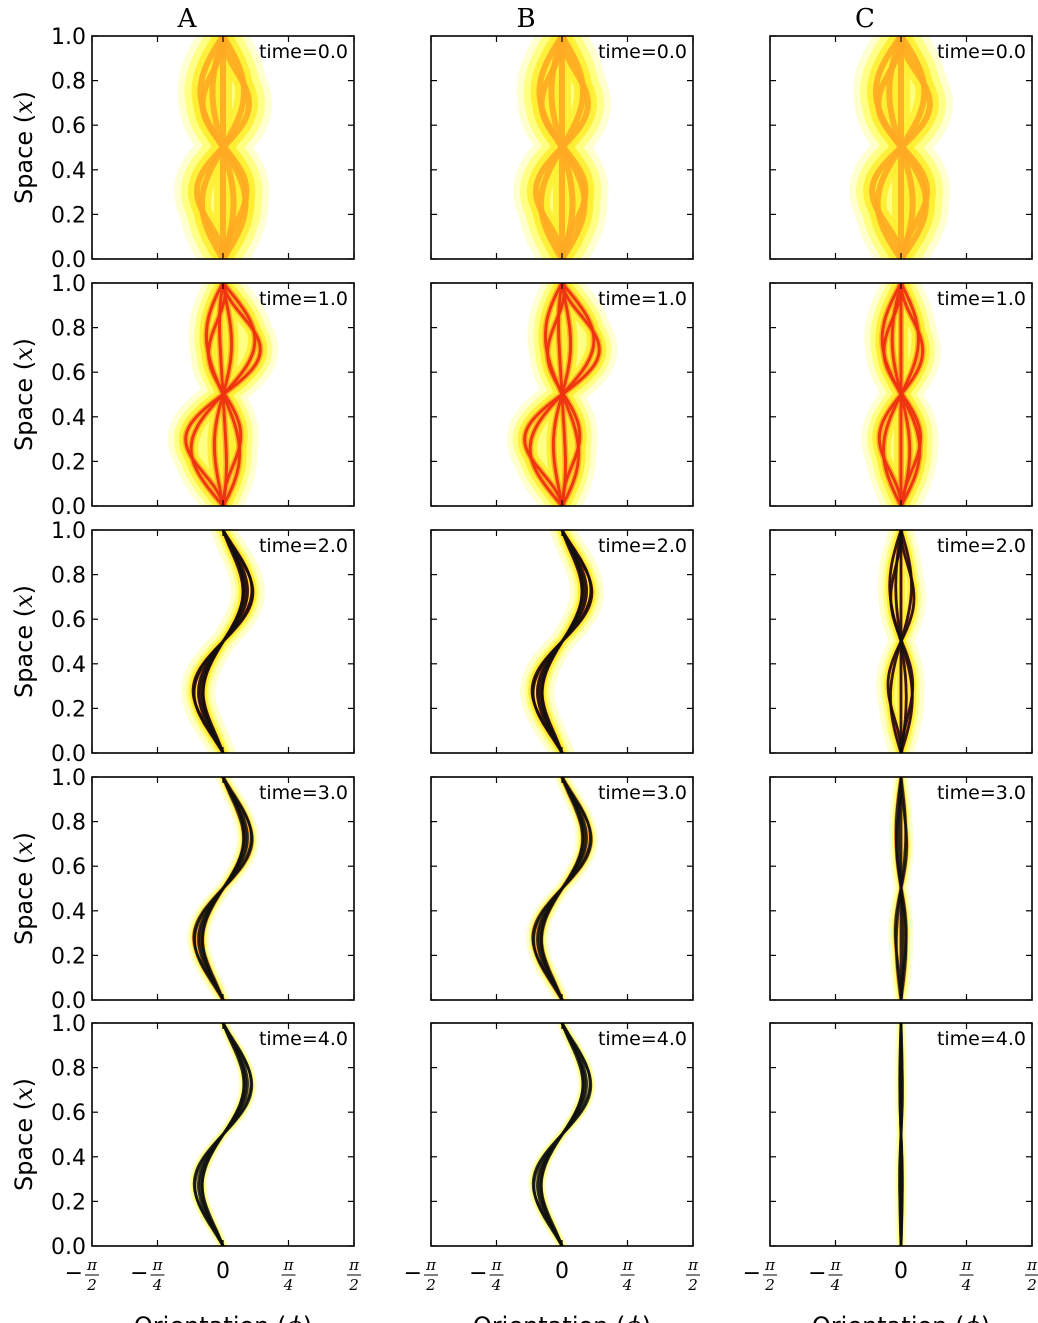 The image size is (1038, 1323). I want to click on panel-A-2: 0.0 0.2 0.4 0.6 0.8 1.0 time=2.0, so click(203, 643).